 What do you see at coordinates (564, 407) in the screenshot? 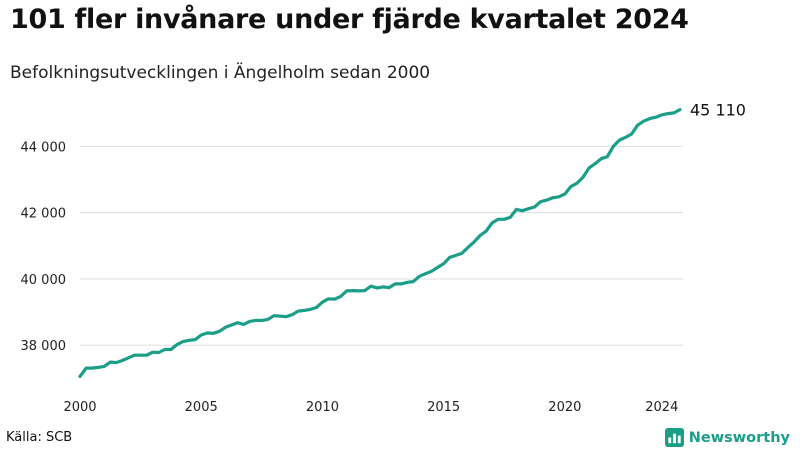
I see `x-tick-label: 2020` at bounding box center [564, 407].